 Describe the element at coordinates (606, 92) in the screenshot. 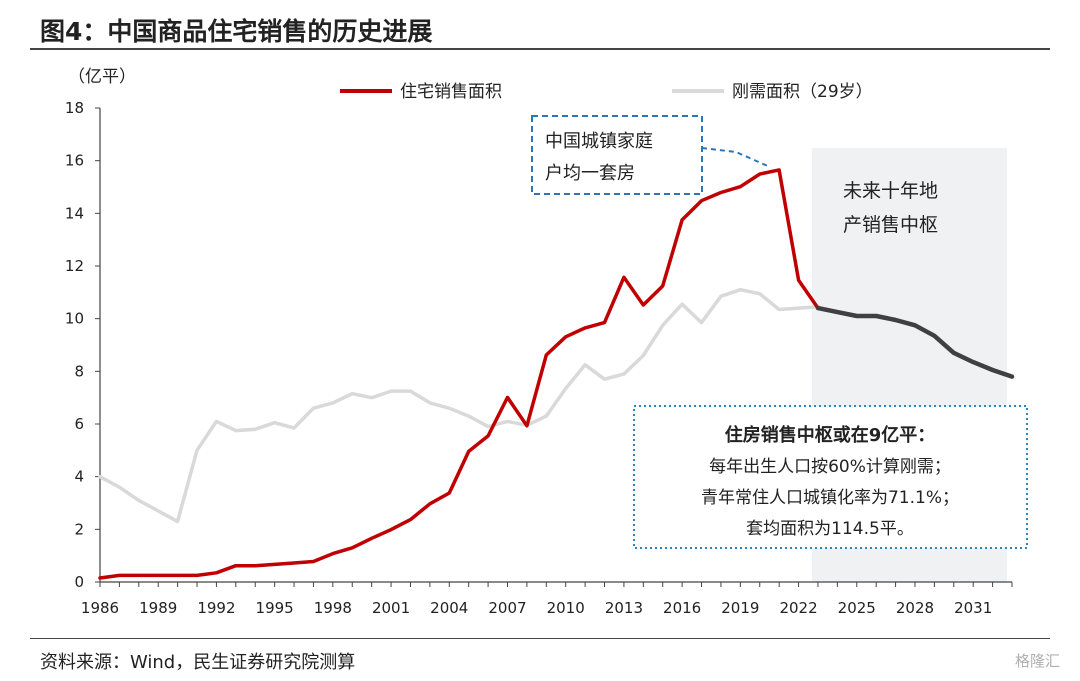

I see `legend: 住宅销售面积 刚需面积（29岁）` at that location.